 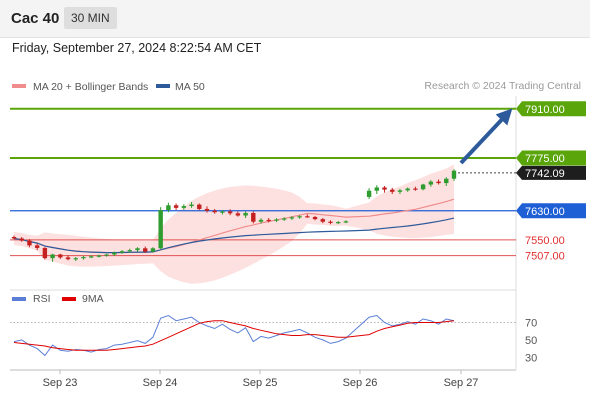 I want to click on last-price-tag, so click(x=551, y=172).